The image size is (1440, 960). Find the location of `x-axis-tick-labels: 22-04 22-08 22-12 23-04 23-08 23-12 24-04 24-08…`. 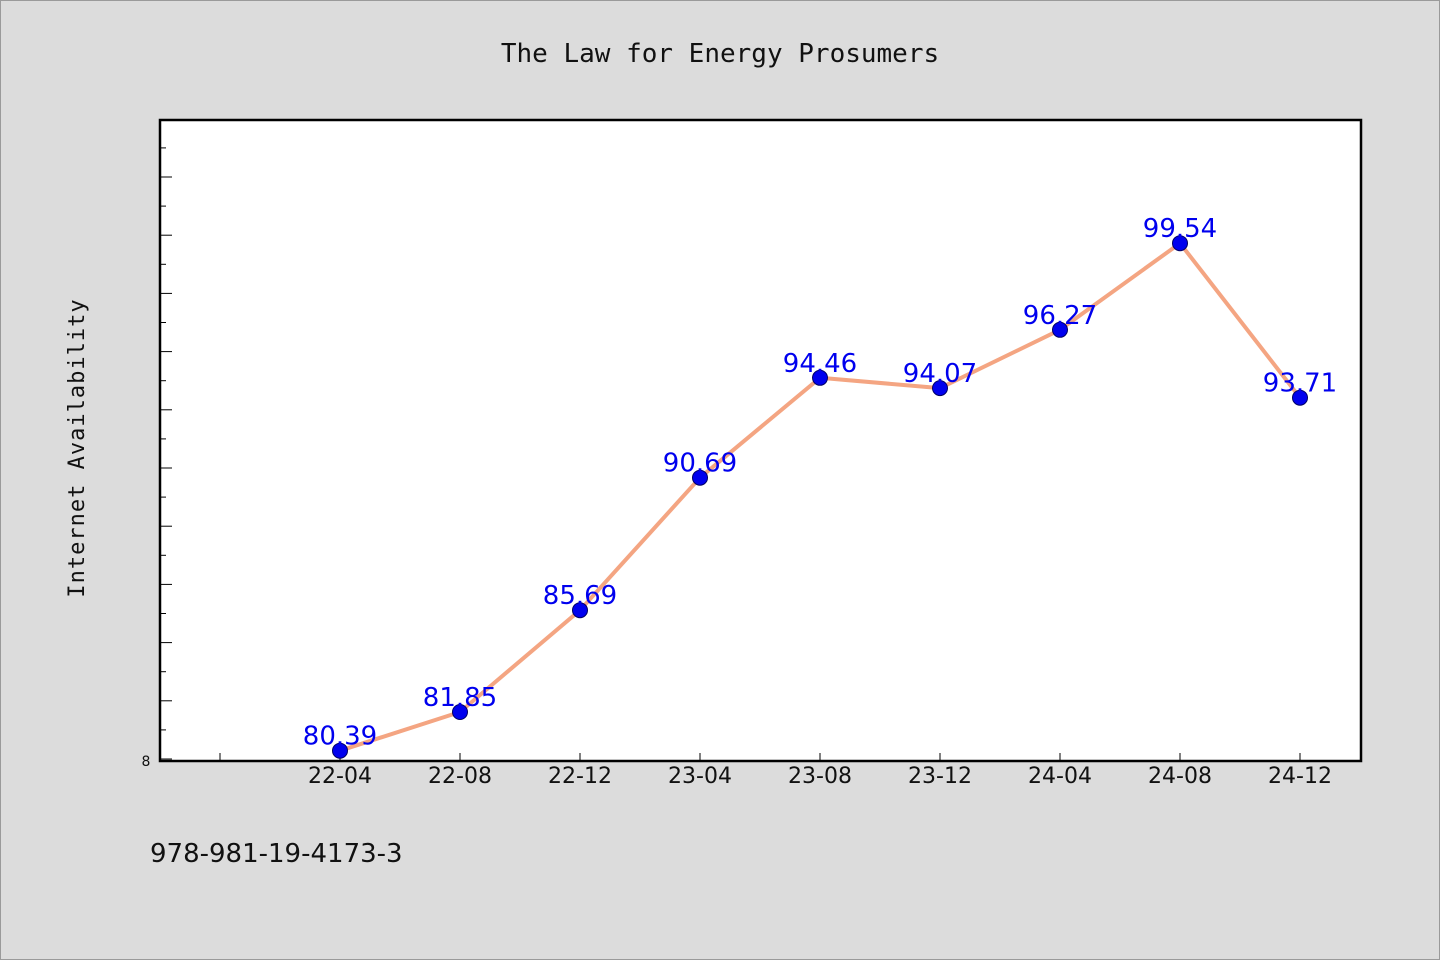

x-axis-tick-labels: 22-04 22-08 22-12 23-04 23-08 23-12 24-04 24-08… is located at coordinates (820, 776).